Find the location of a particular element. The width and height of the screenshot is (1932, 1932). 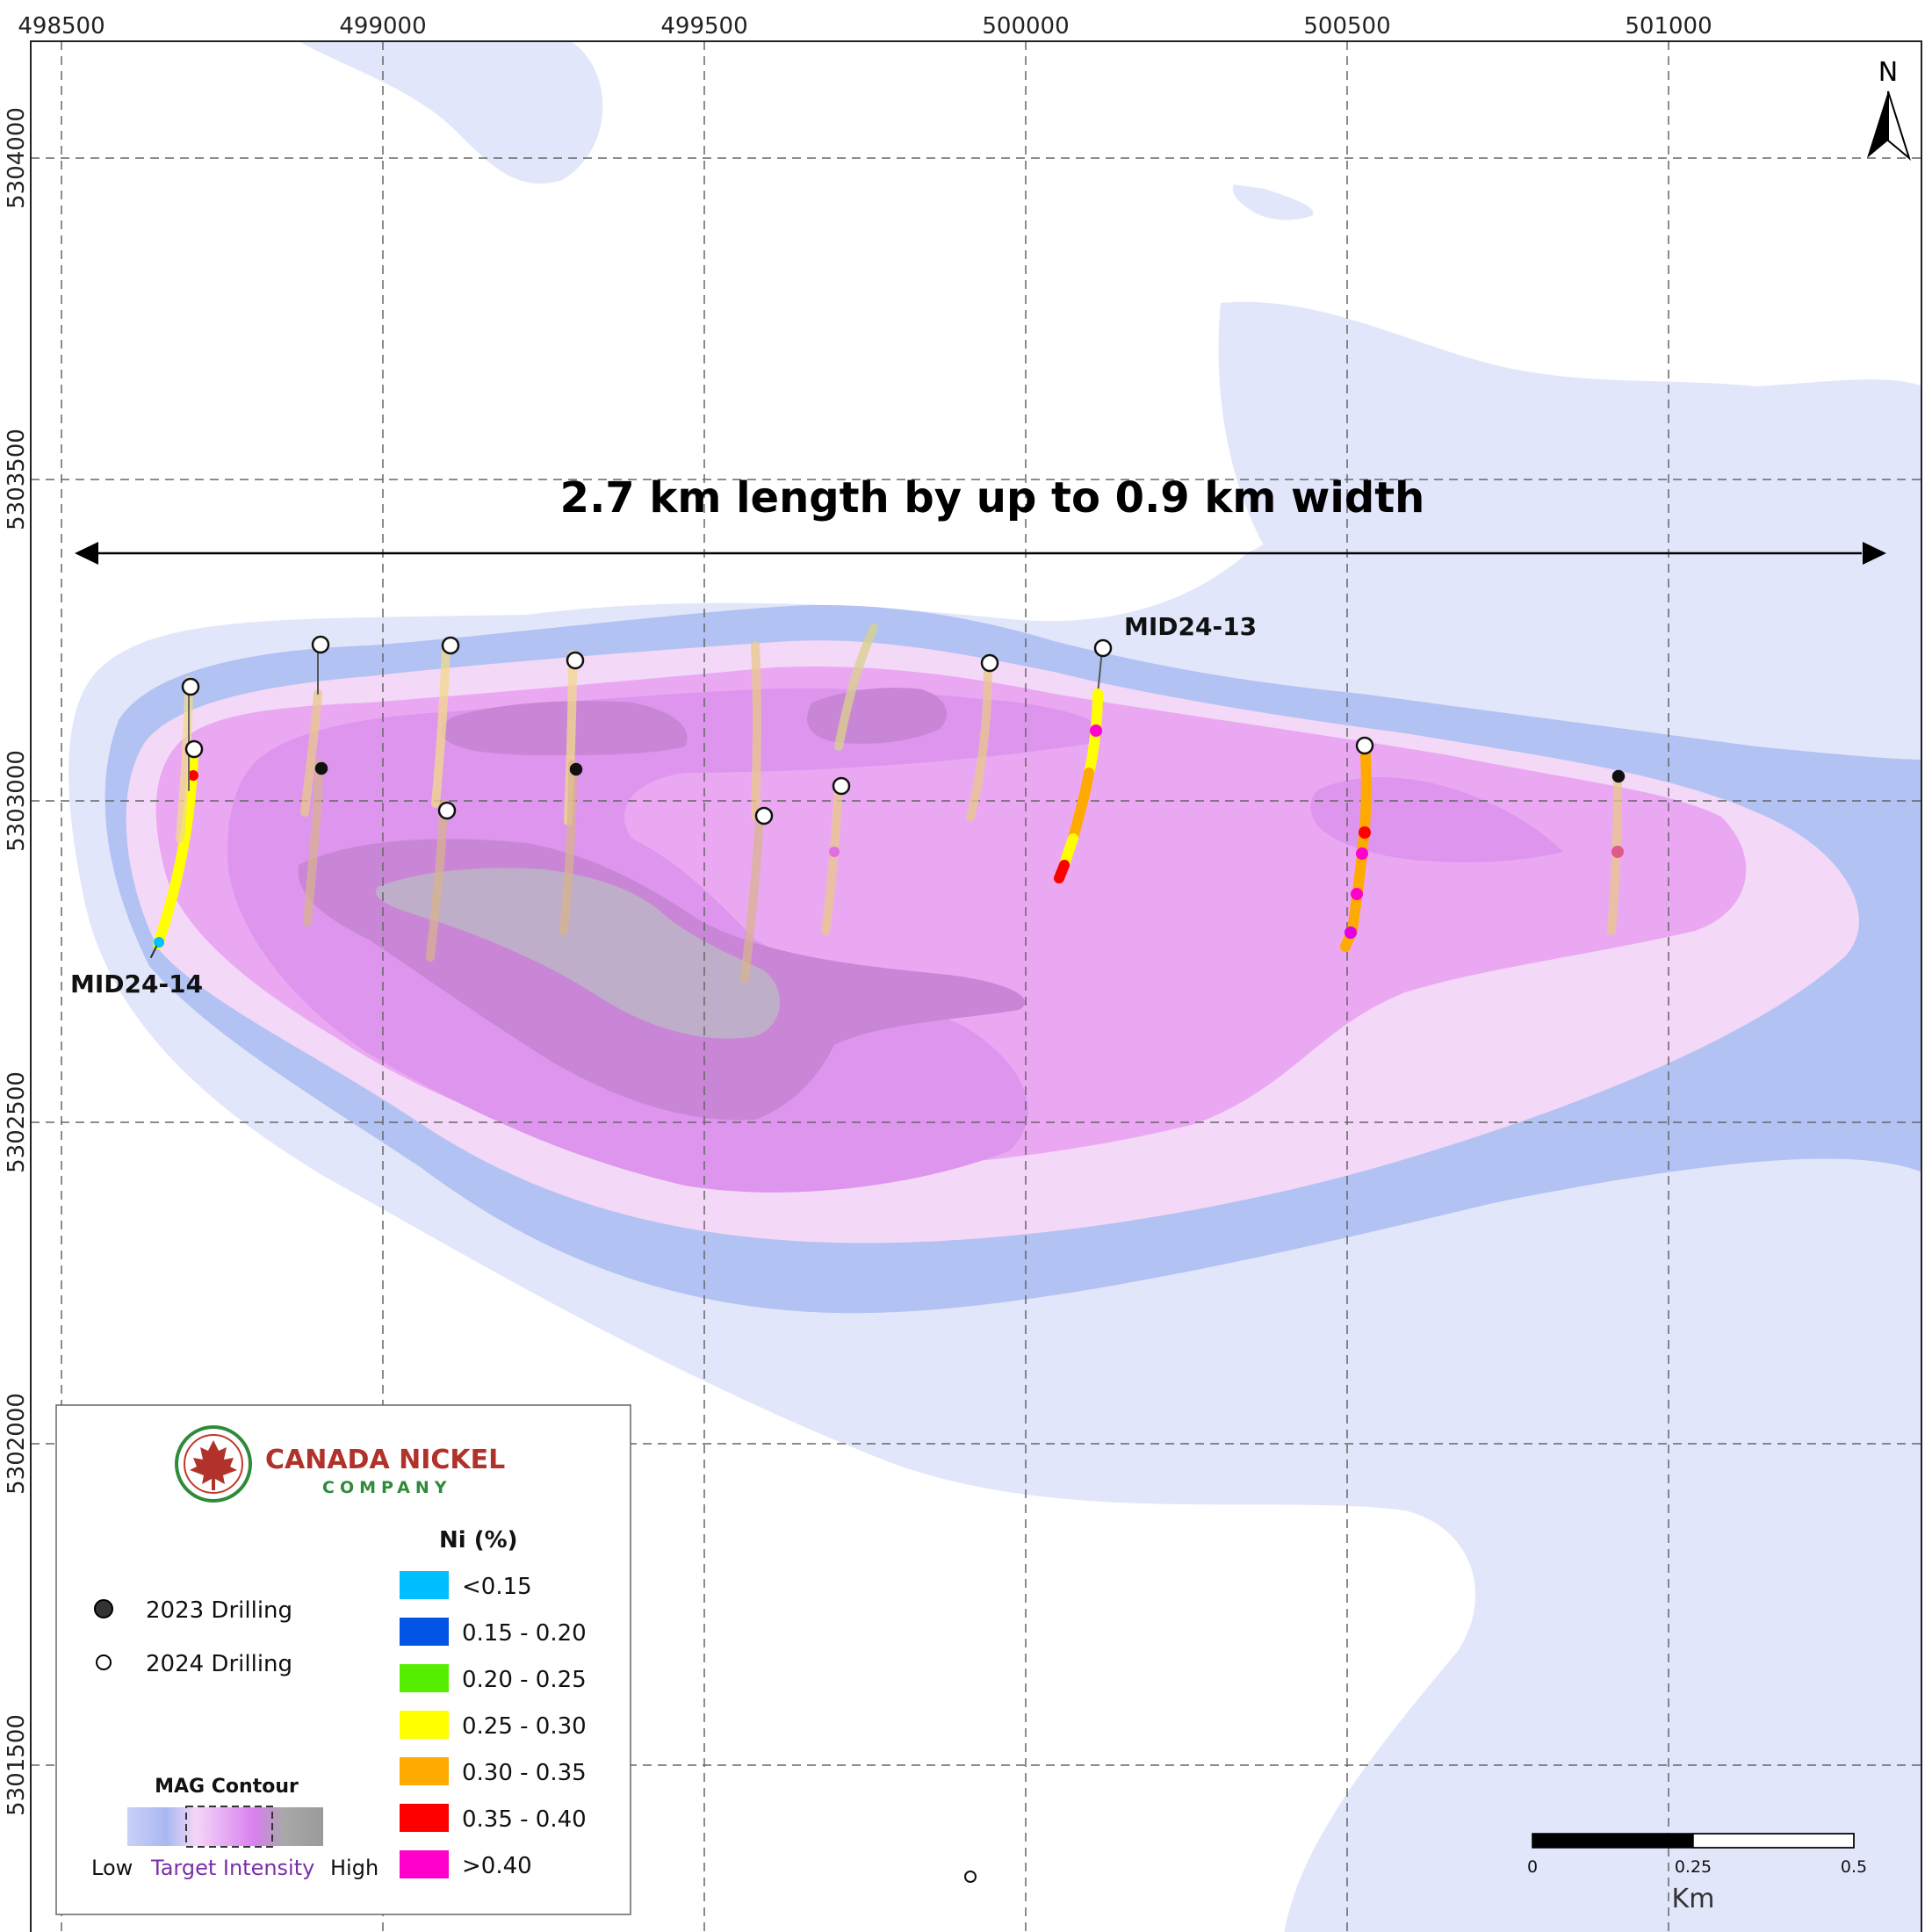

length-arrow is located at coordinates (980, 554).